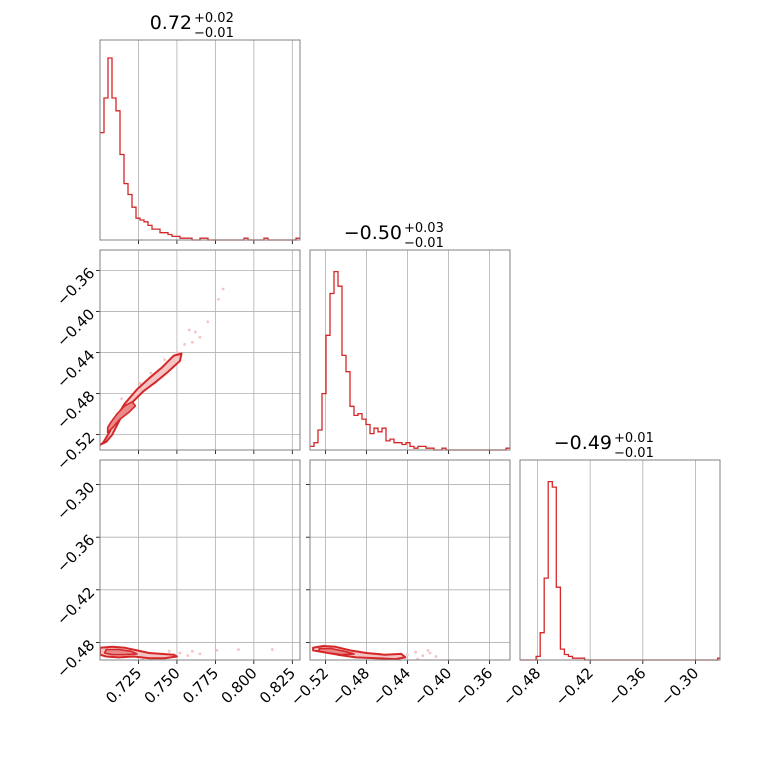 This screenshot has width=760, height=760. Describe the element at coordinates (626, 686) in the screenshot. I see `x-tick-label-2-2: −0.36` at that location.